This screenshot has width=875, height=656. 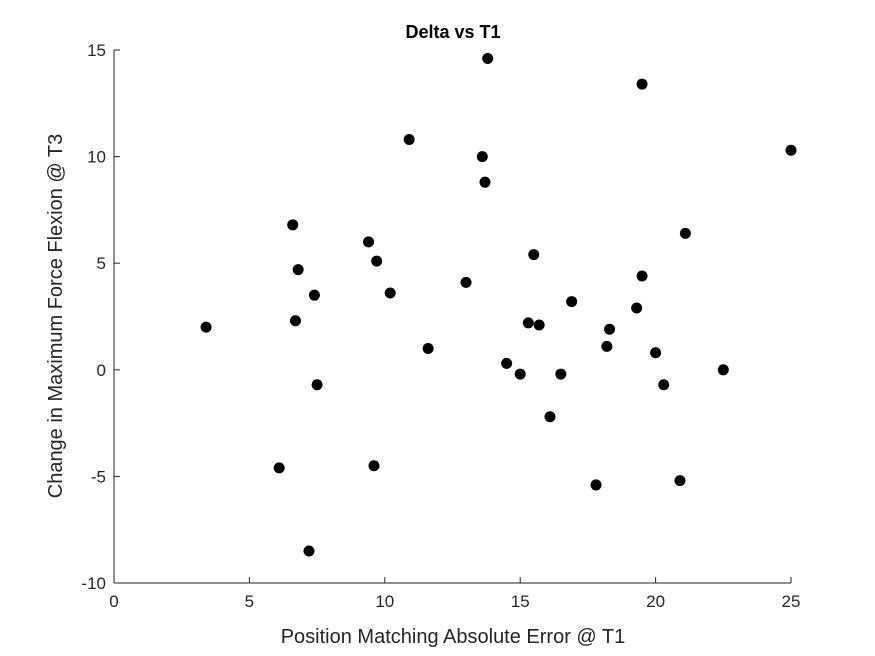 What do you see at coordinates (56, 316) in the screenshot?
I see `y-axis-title: Change in Maximum Force Flexion @ T3` at bounding box center [56, 316].